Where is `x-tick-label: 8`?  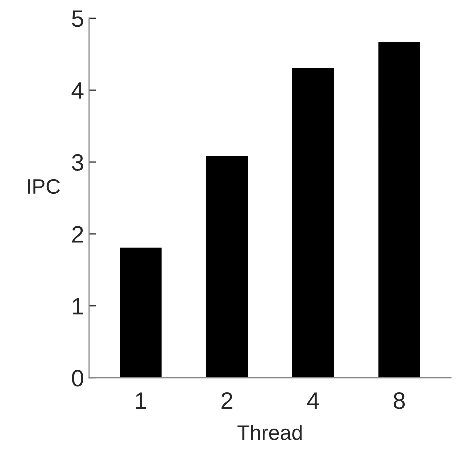
x-tick-label: 8 is located at coordinates (400, 401).